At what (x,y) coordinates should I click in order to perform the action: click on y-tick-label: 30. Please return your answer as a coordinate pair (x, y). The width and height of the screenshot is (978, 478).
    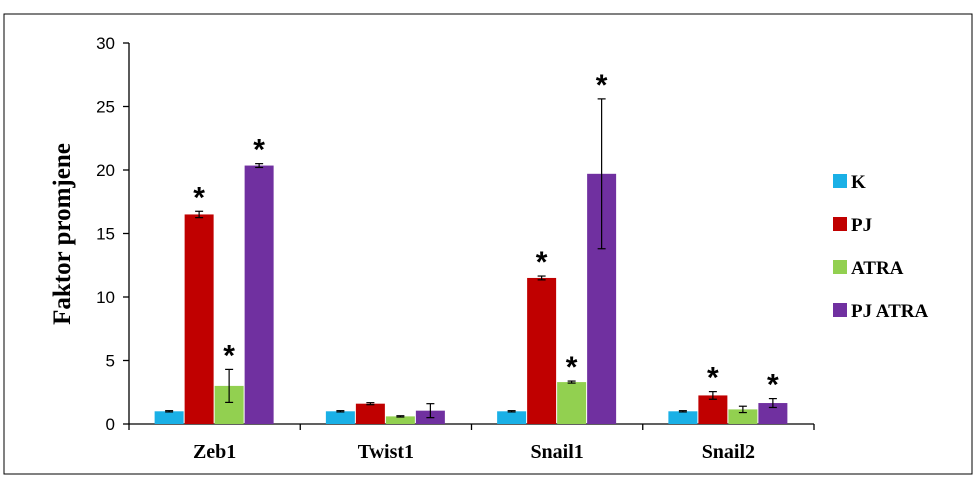
    Looking at the image, I should click on (105, 43).